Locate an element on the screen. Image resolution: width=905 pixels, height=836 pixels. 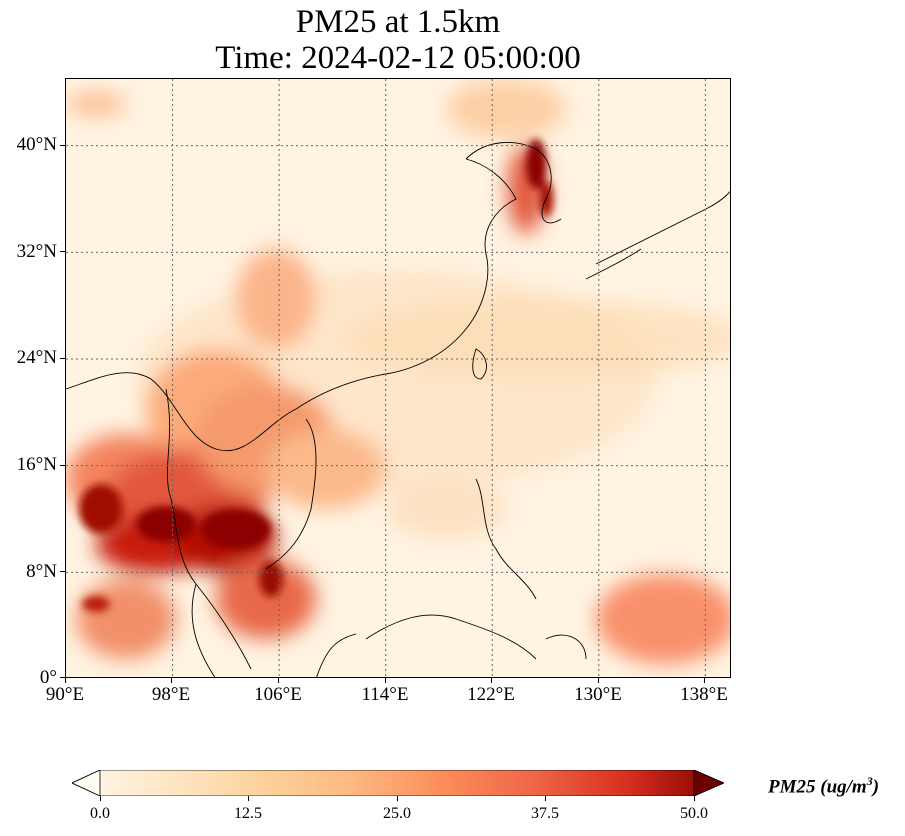
lon-tick-label: 98°E is located at coordinates (171, 694).